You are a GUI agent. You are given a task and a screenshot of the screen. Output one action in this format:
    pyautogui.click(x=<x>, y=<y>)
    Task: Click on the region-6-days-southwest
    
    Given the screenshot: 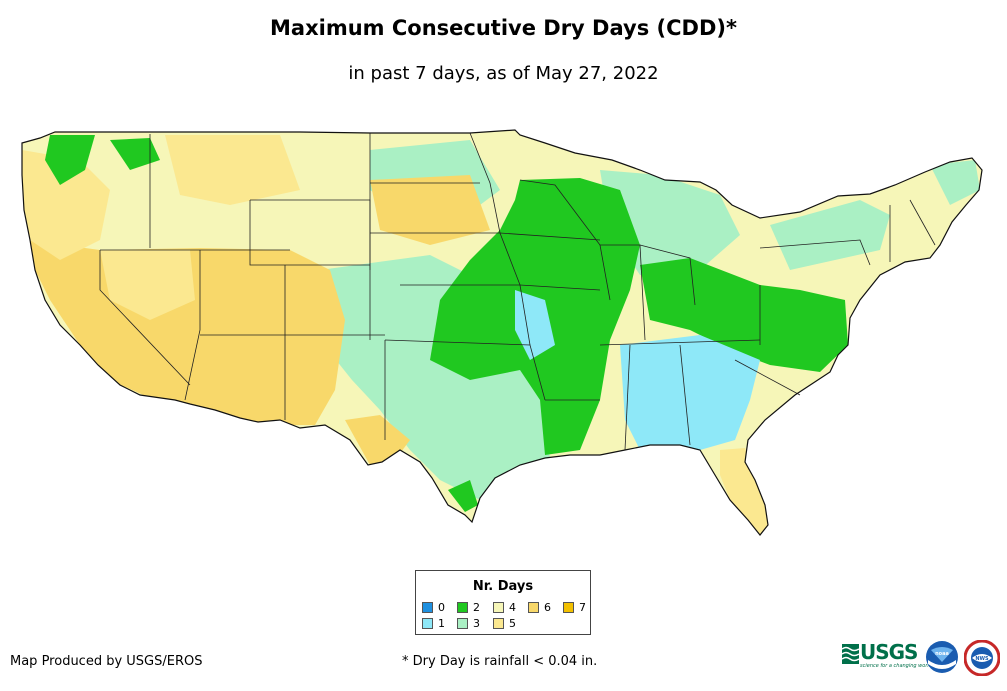 What is the action you would take?
    pyautogui.click(x=185, y=332)
    